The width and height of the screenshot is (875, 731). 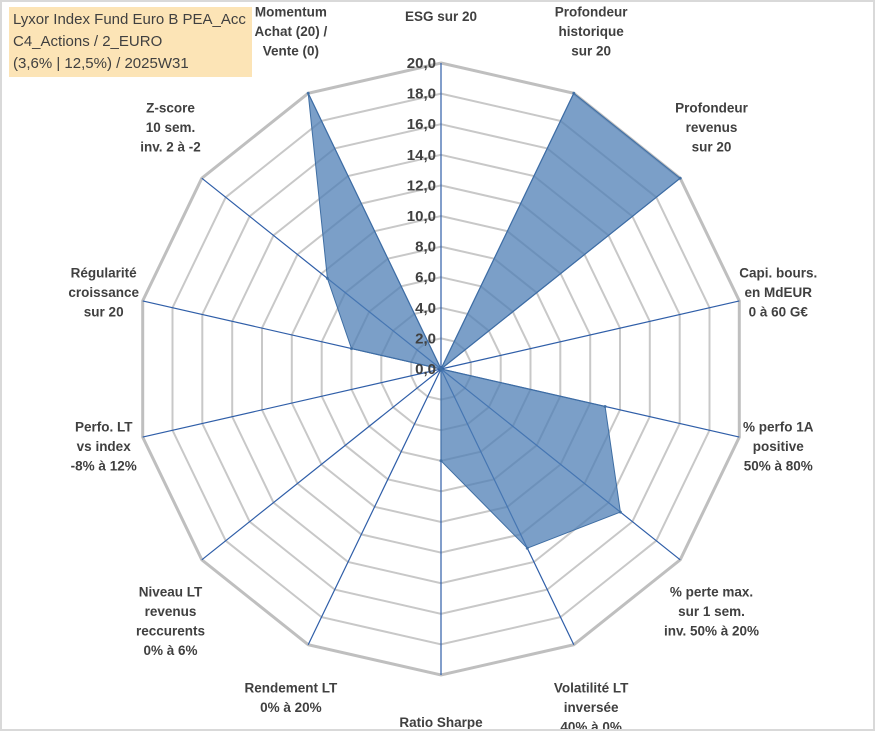 What do you see at coordinates (171, 592) in the screenshot?
I see `axis-label: Niveau LT` at bounding box center [171, 592].